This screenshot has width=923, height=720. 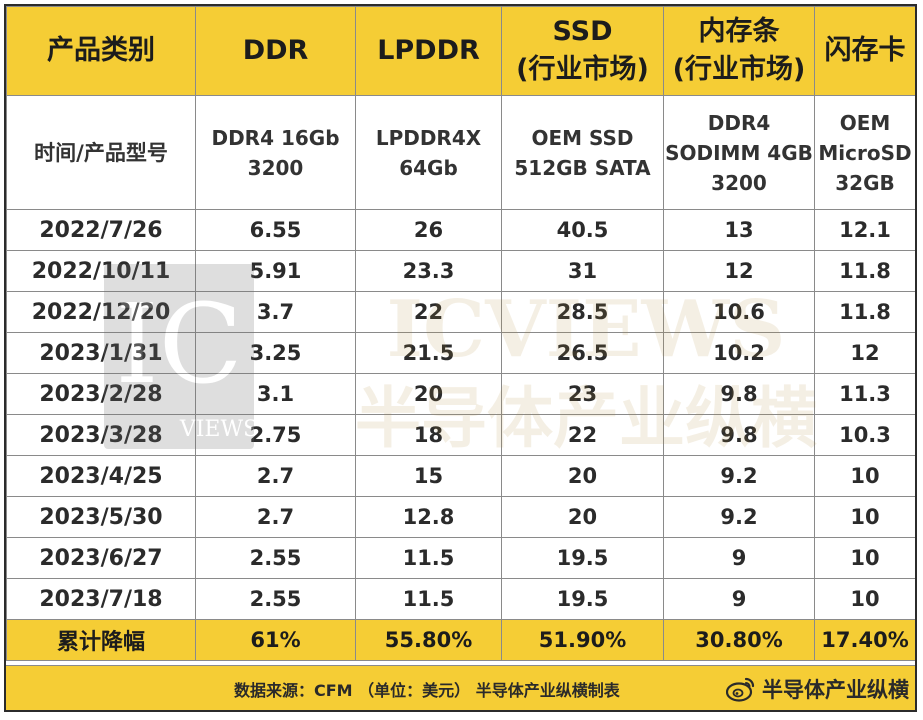 I want to click on price-cell: 10.2, so click(x=739, y=353).